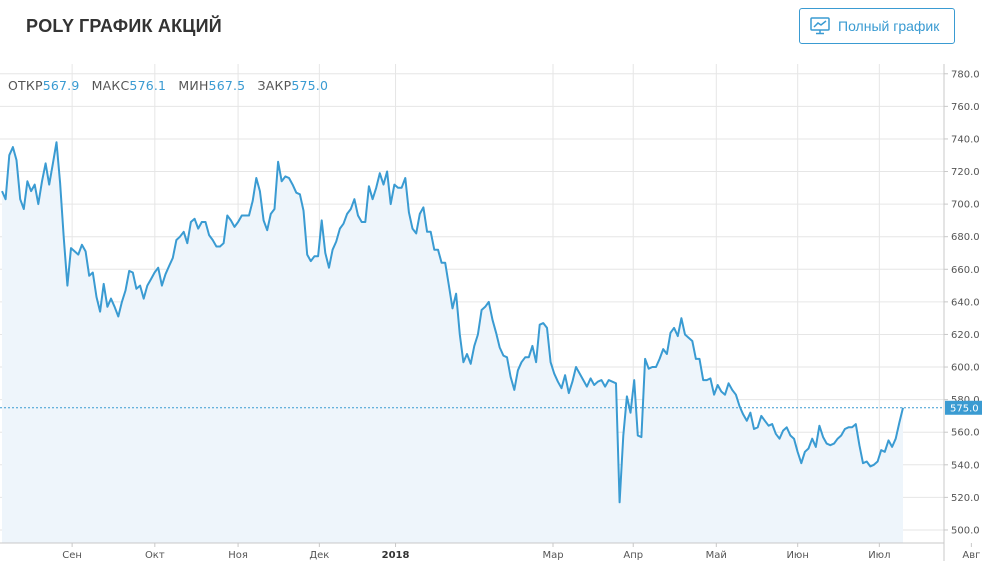 This screenshot has height=561, width=982. Describe the element at coordinates (965, 302) in the screenshot. I see `y-tick-label: 640.0` at that location.